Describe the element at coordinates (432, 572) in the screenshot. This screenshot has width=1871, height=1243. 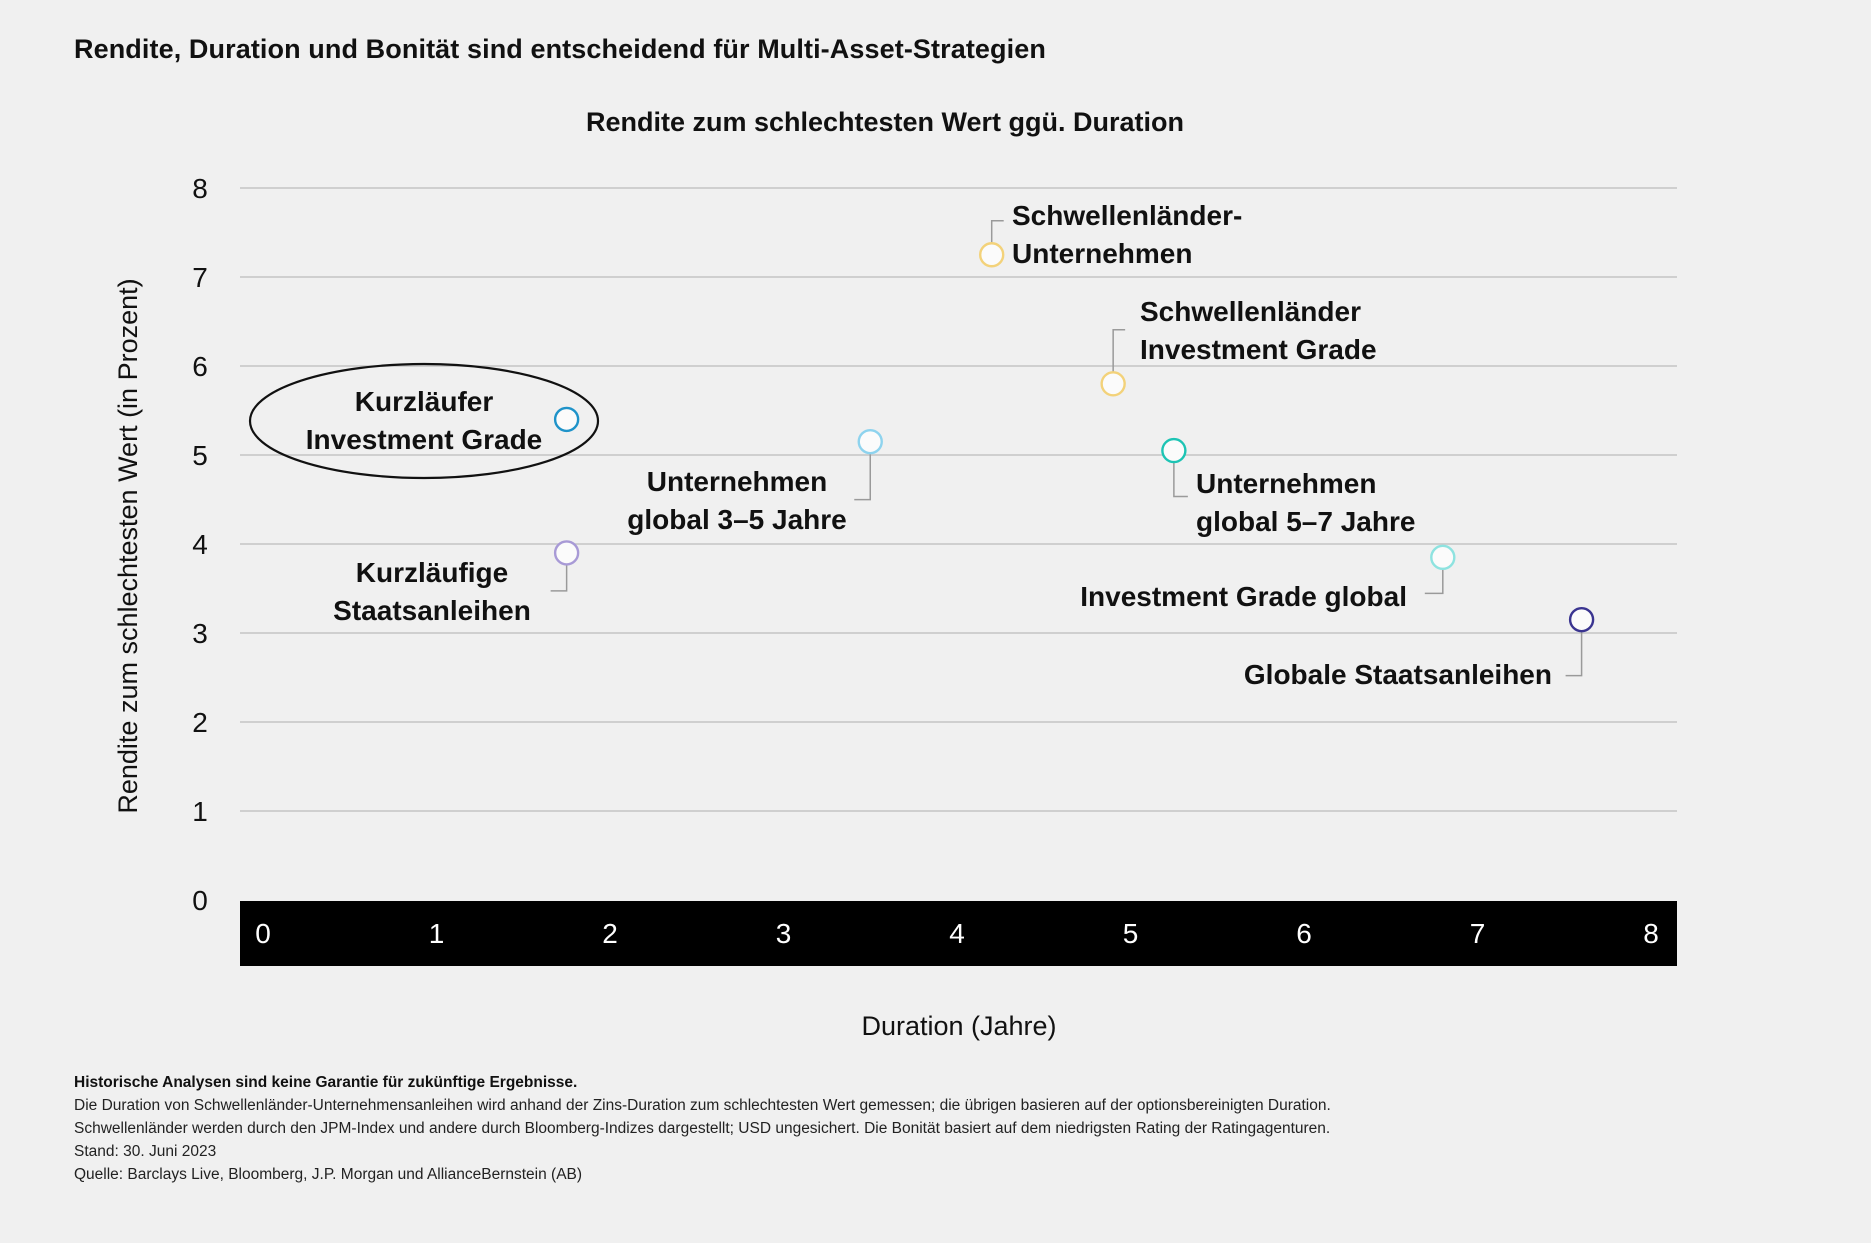
I see `point-label-line: Kurzläufige` at that location.